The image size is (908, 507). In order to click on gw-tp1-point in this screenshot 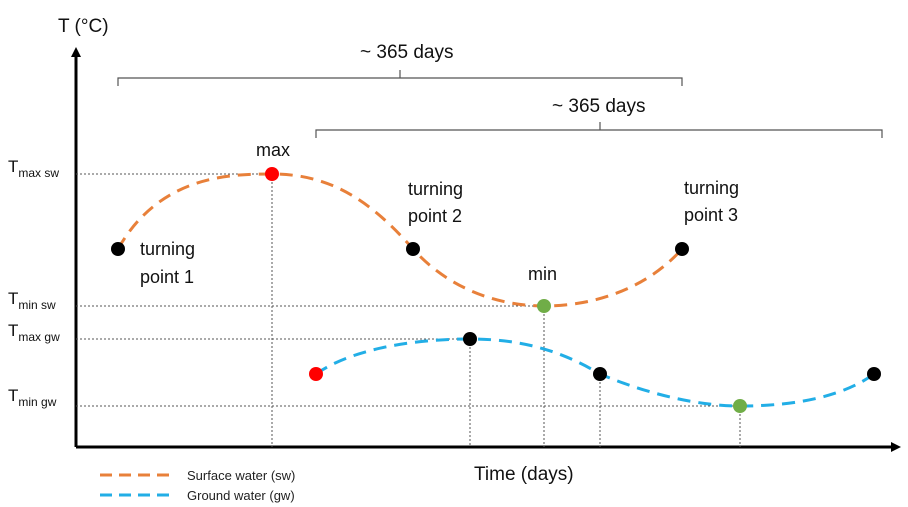, I will do `click(470, 339)`.